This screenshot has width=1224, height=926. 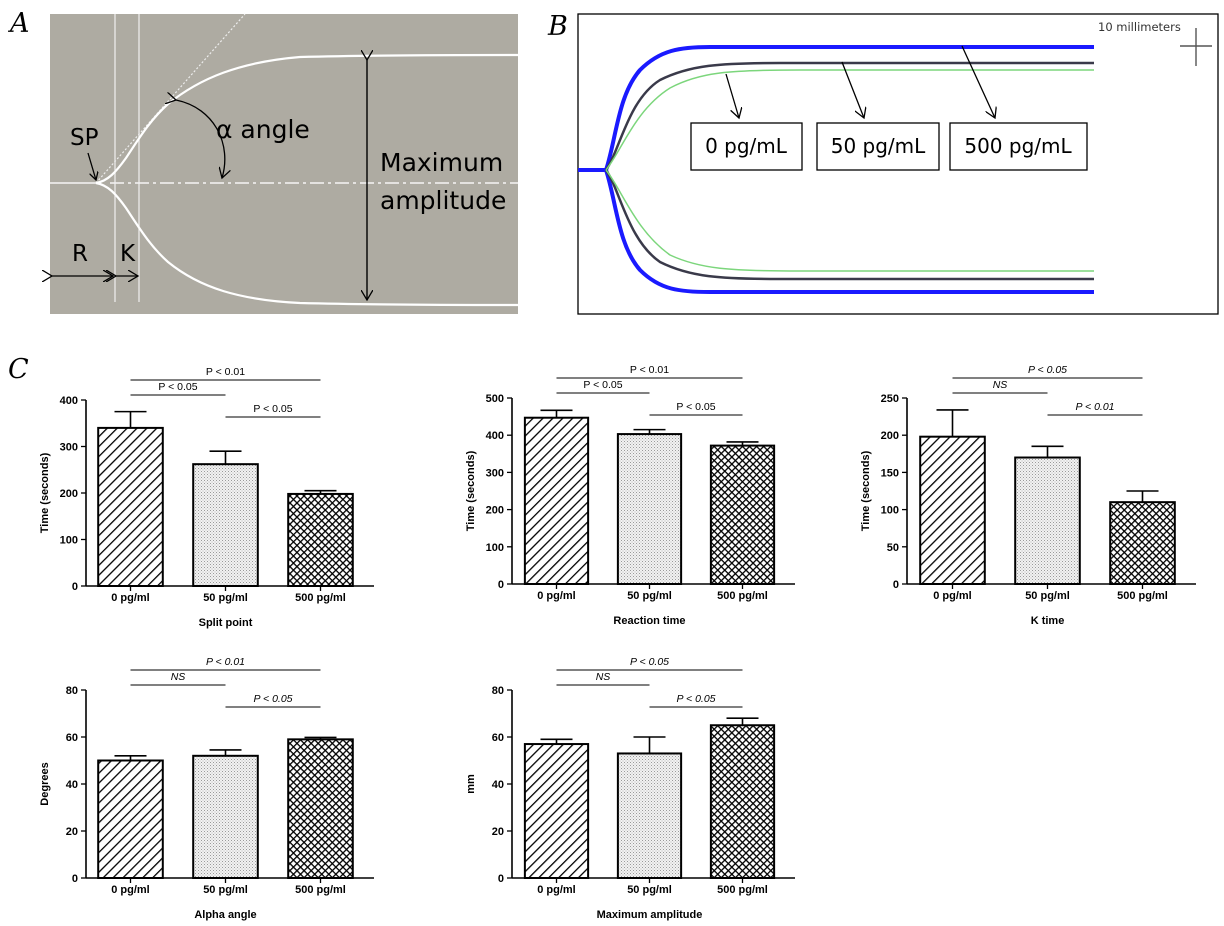 What do you see at coordinates (80, 254) in the screenshot?
I see `r-label: R` at bounding box center [80, 254].